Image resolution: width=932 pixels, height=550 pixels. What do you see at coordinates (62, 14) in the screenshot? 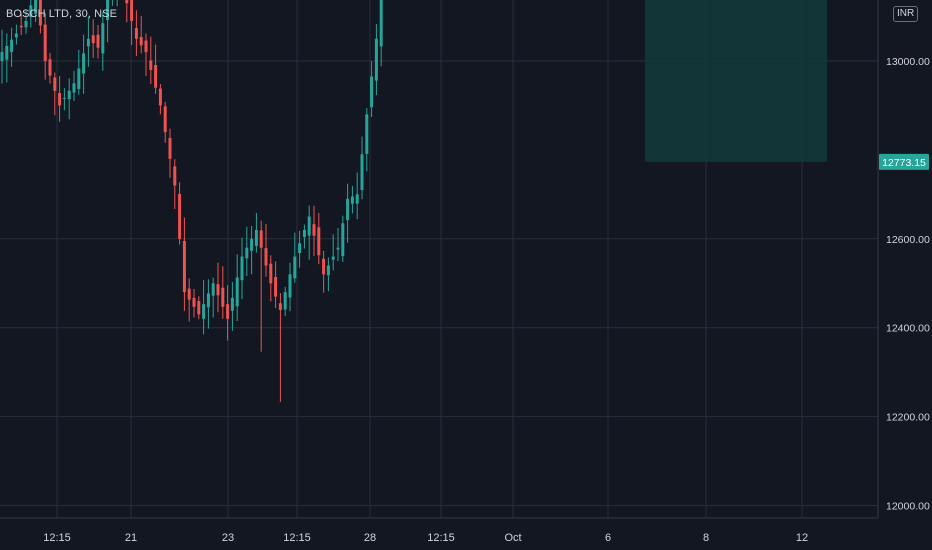
I see `symbol-title: BOSCH LTD, 30, NSE` at bounding box center [62, 14].